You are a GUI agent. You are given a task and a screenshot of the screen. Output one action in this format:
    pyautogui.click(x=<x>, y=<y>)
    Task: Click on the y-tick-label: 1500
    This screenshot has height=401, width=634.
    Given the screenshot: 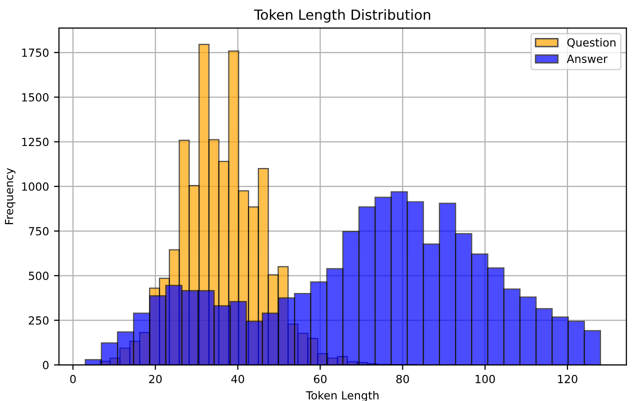 What is the action you would take?
    pyautogui.click(x=35, y=97)
    